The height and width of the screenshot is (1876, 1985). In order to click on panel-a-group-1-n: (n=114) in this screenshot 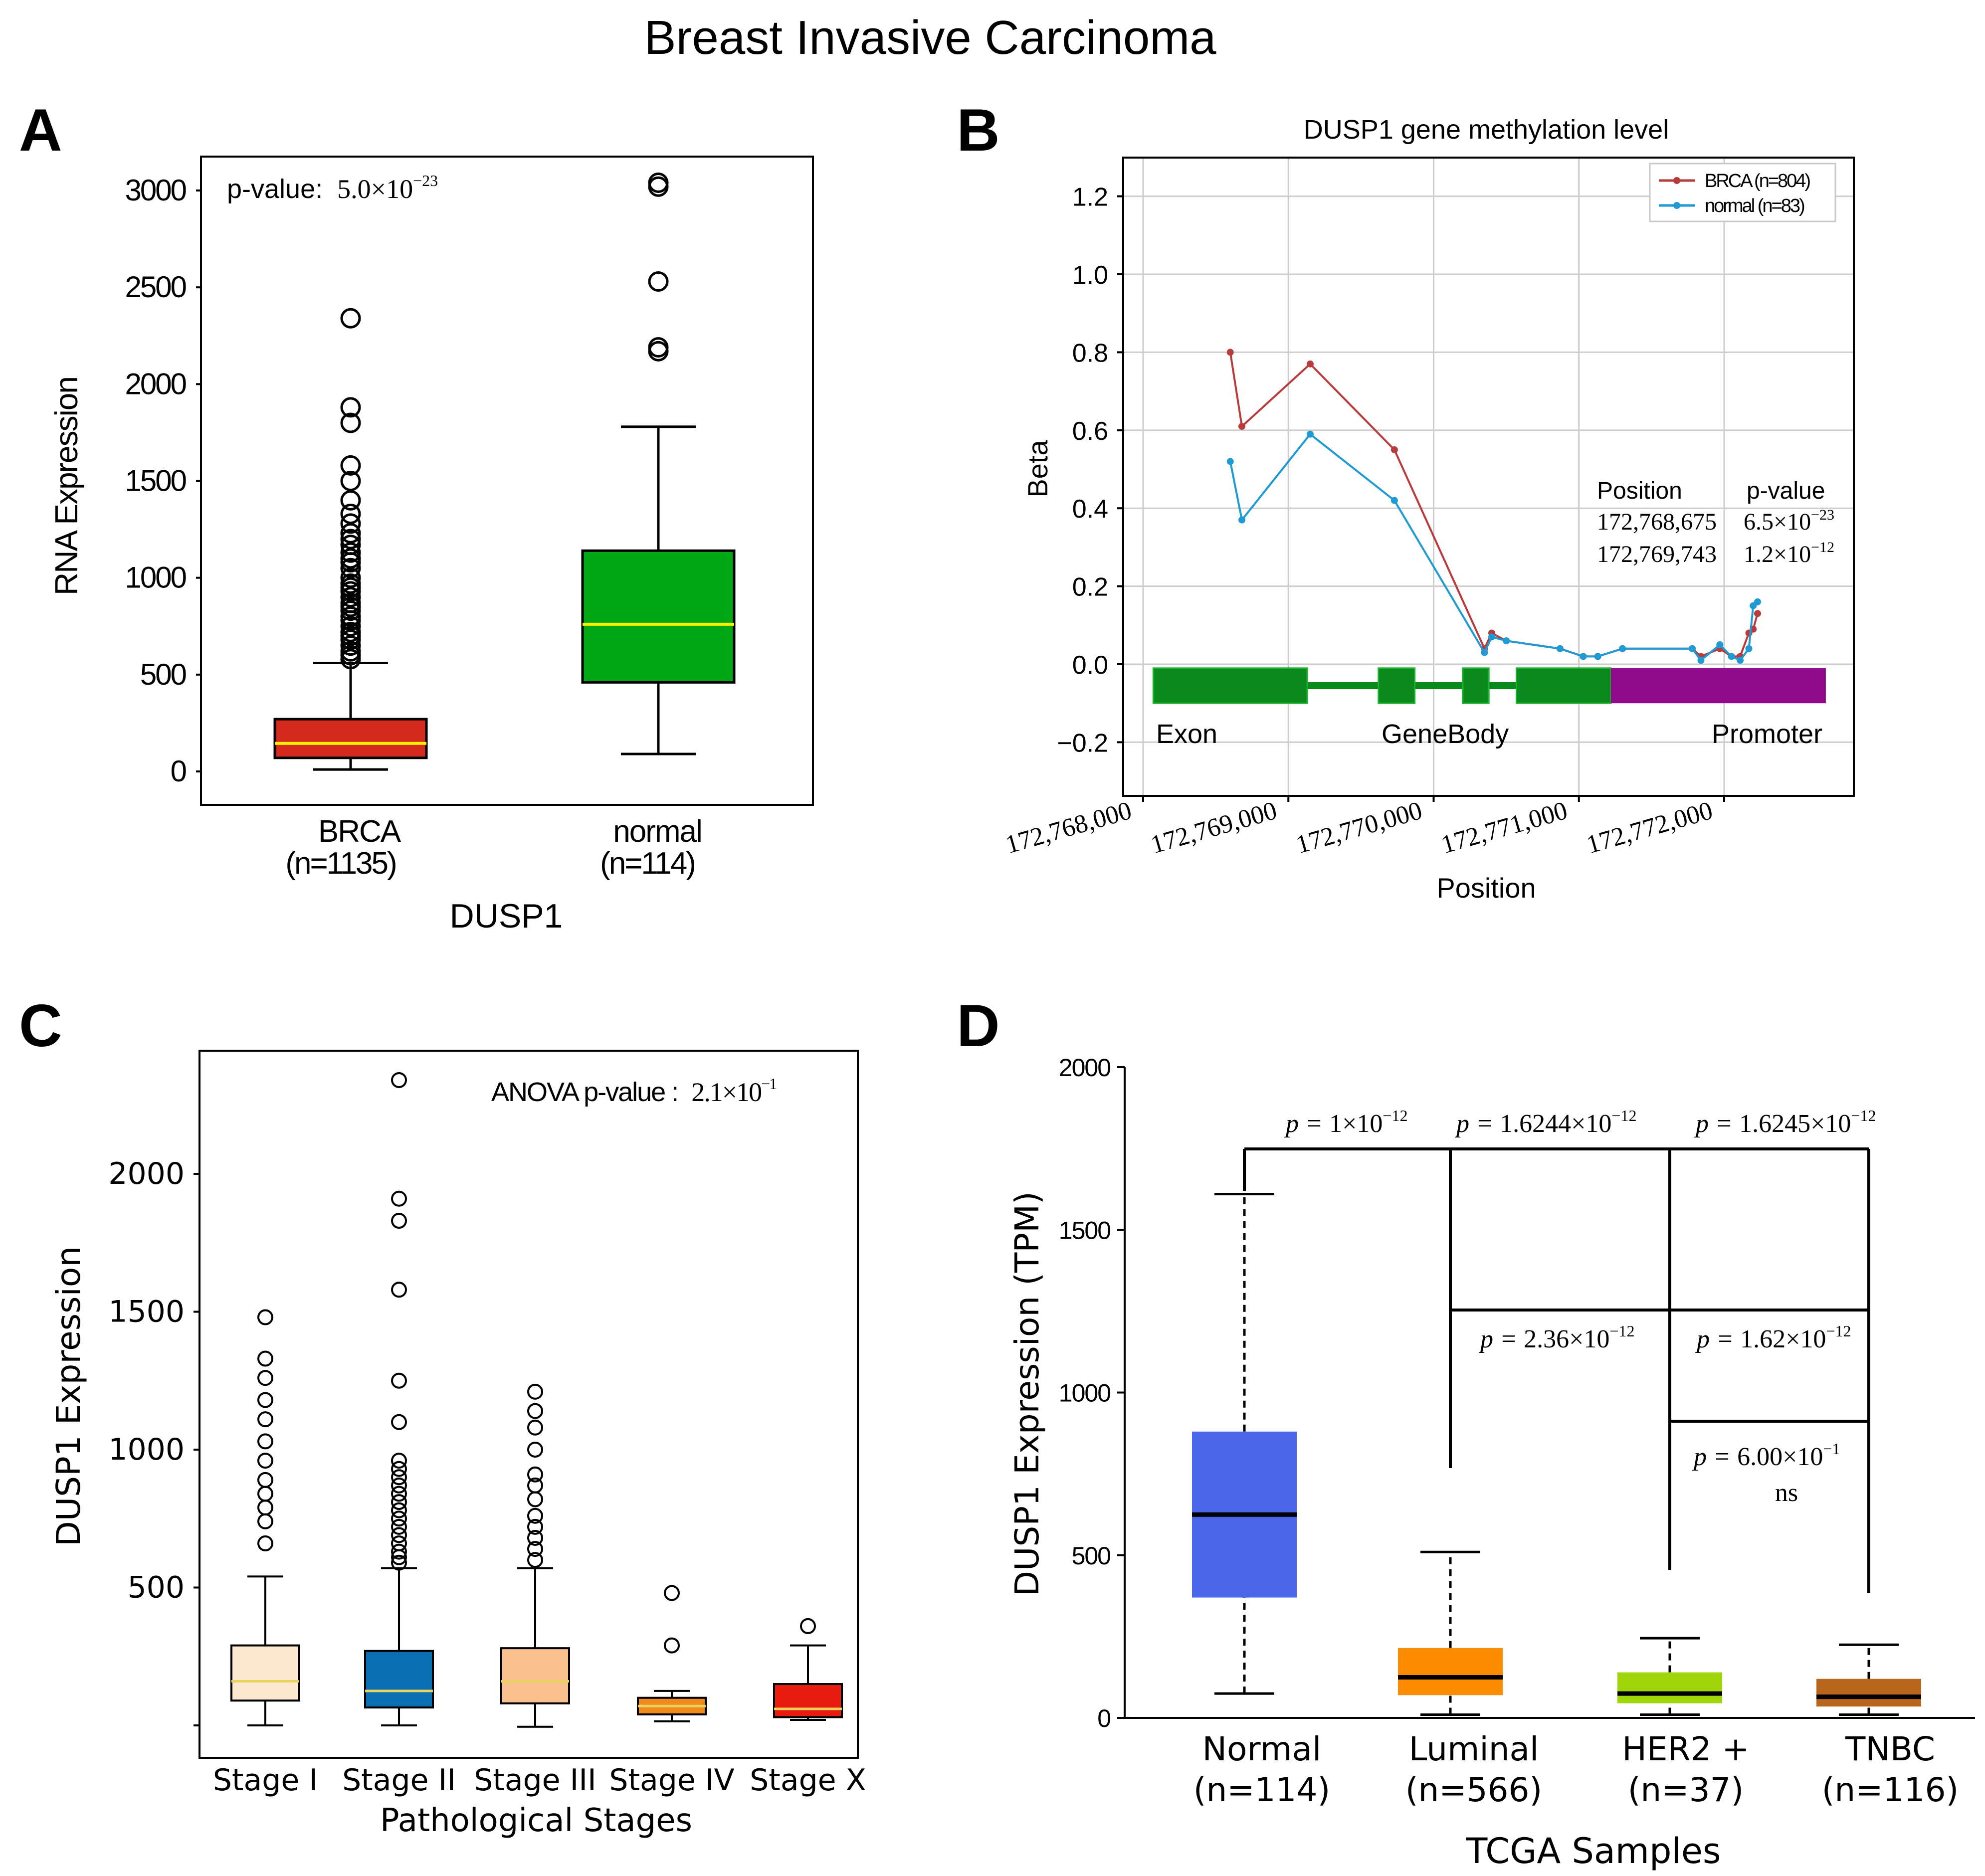, I will do `click(648, 863)`.